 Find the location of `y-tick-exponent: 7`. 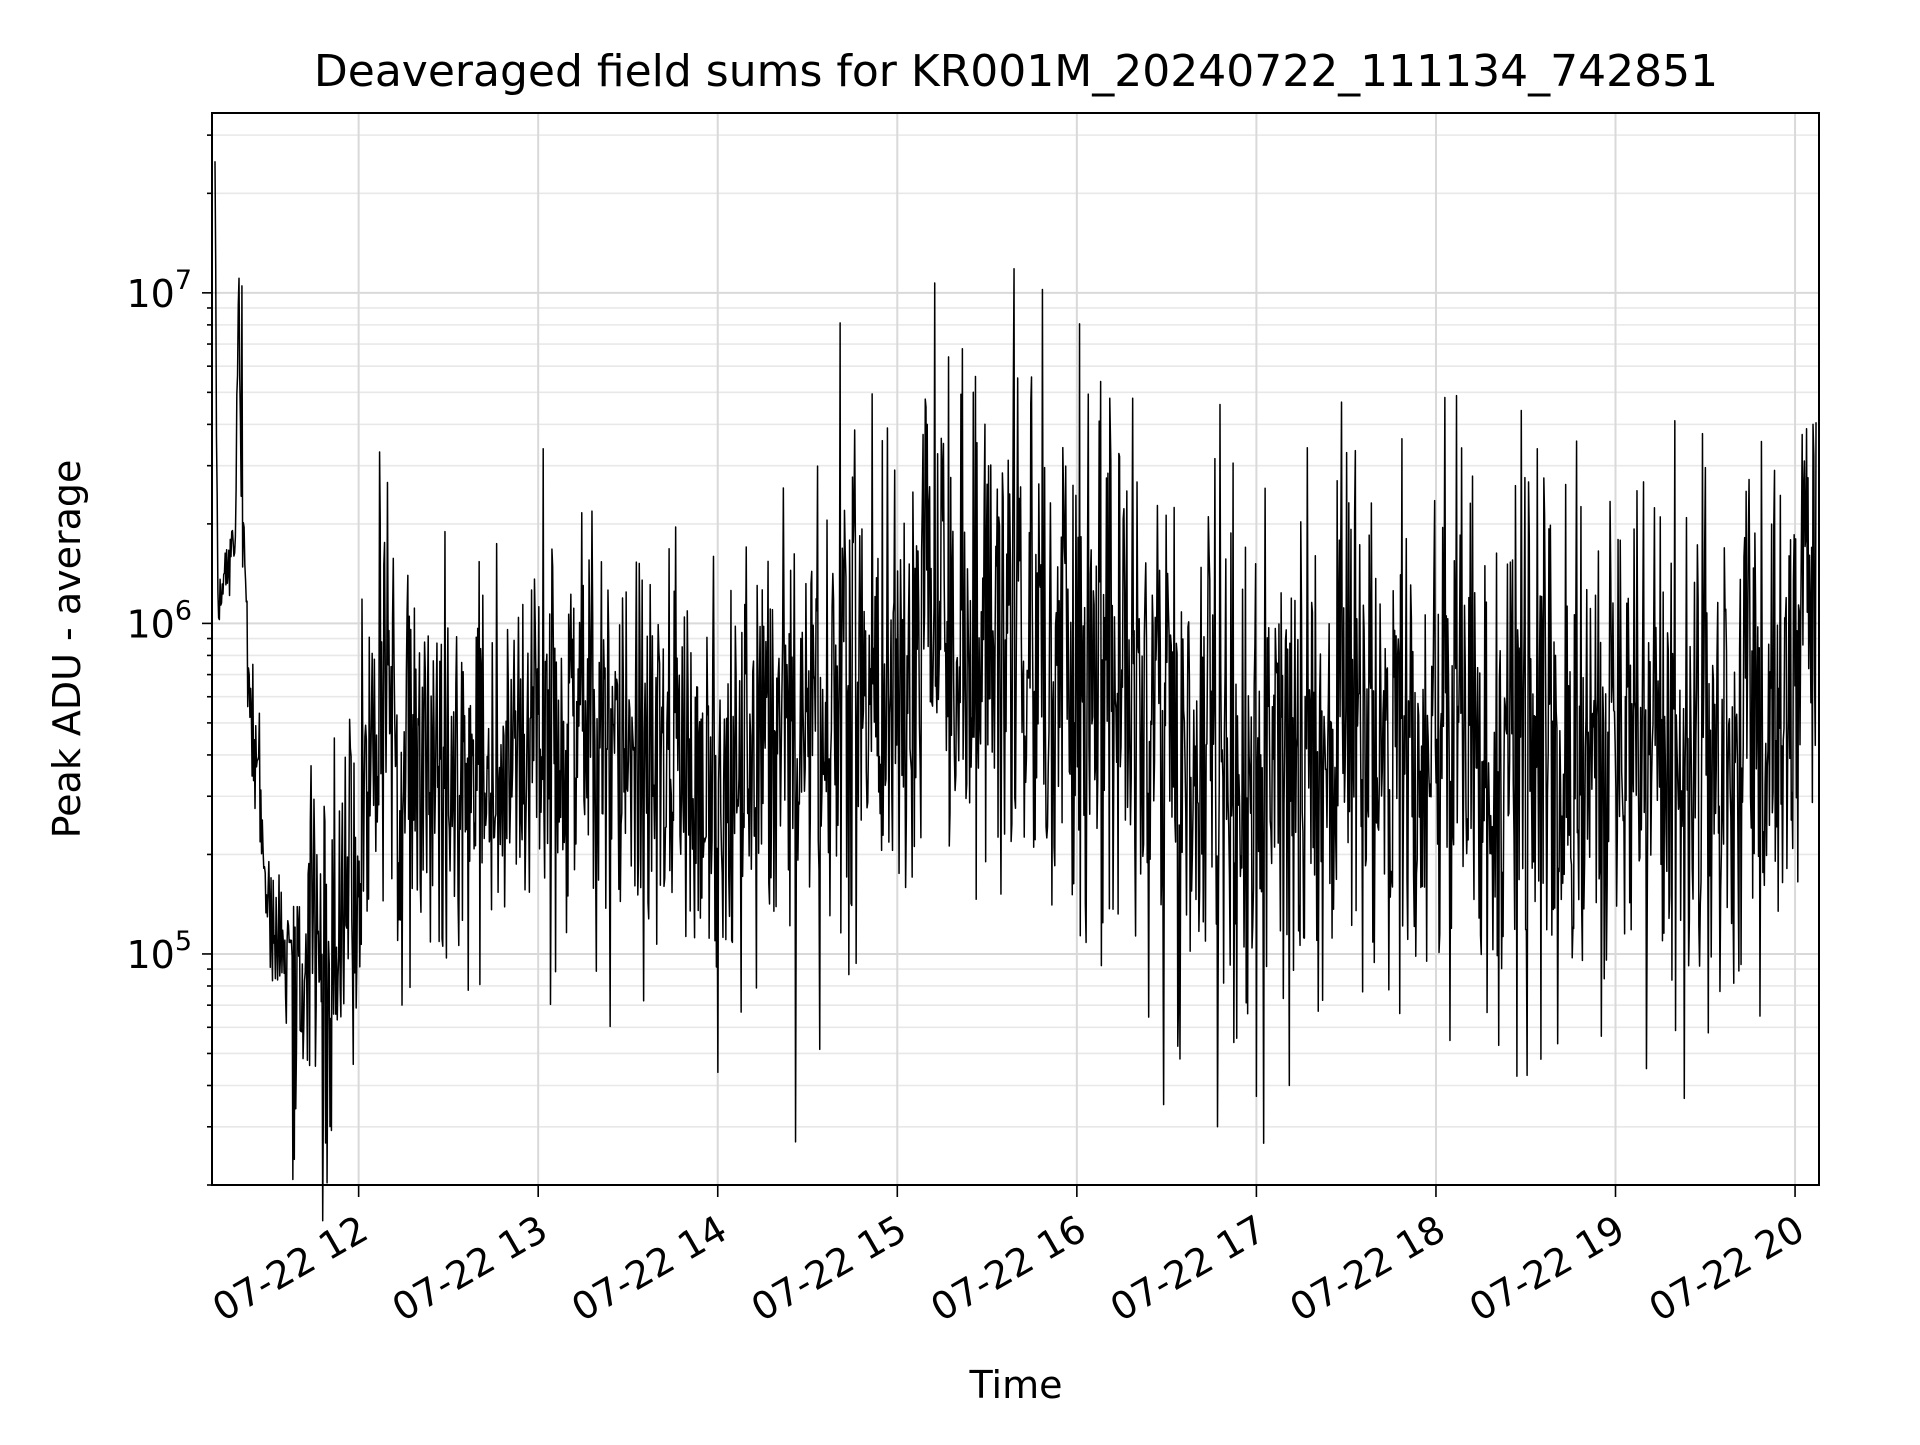

y-tick-exponent: 7 is located at coordinates (183, 280).